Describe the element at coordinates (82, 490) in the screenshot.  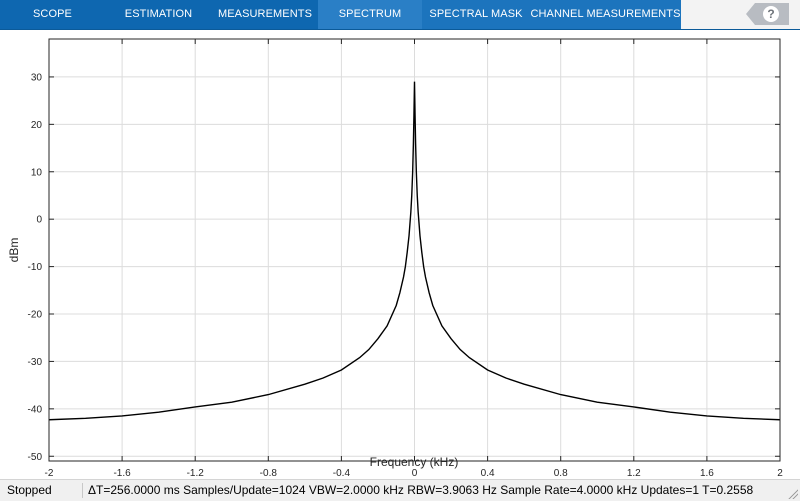
I see `status-divider` at that location.